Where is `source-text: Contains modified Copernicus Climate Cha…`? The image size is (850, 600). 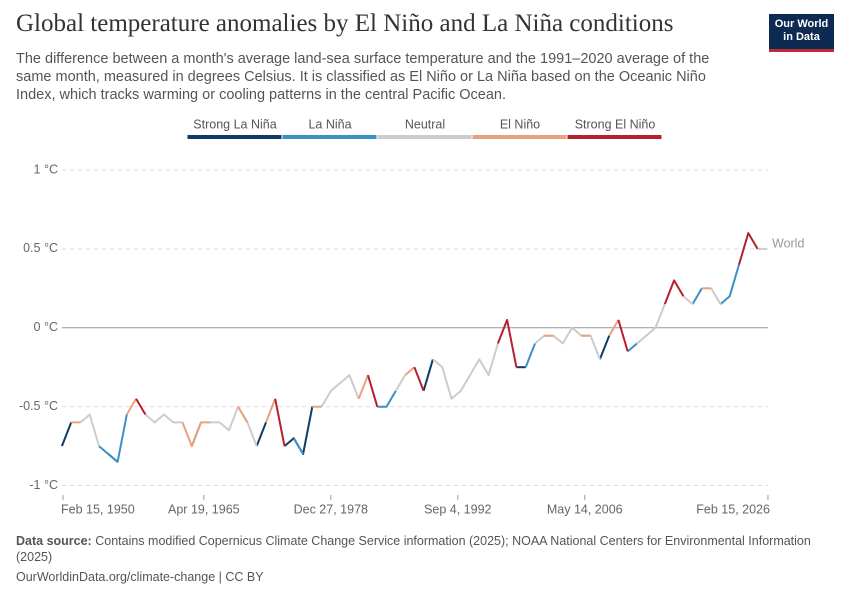 source-text: Contains modified Copernicus Climate Cha… is located at coordinates (413, 549).